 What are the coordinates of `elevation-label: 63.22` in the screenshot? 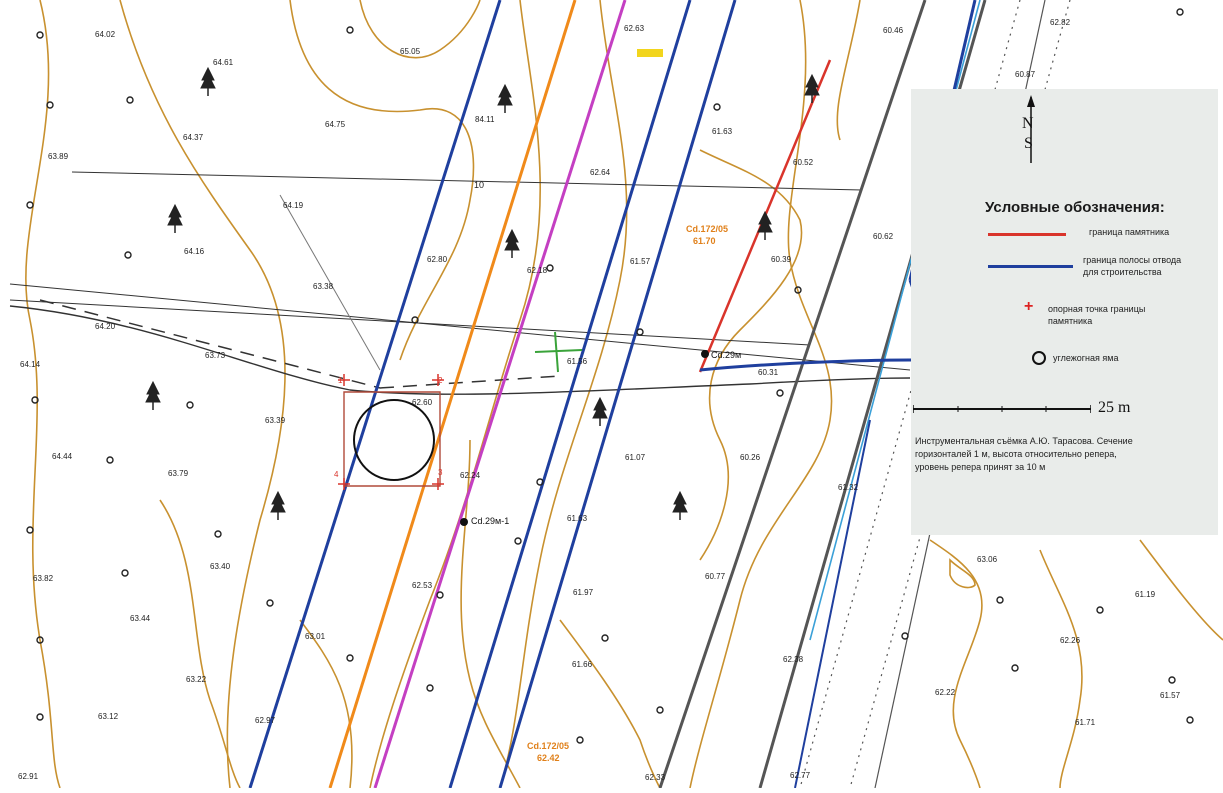 It's located at (196, 679).